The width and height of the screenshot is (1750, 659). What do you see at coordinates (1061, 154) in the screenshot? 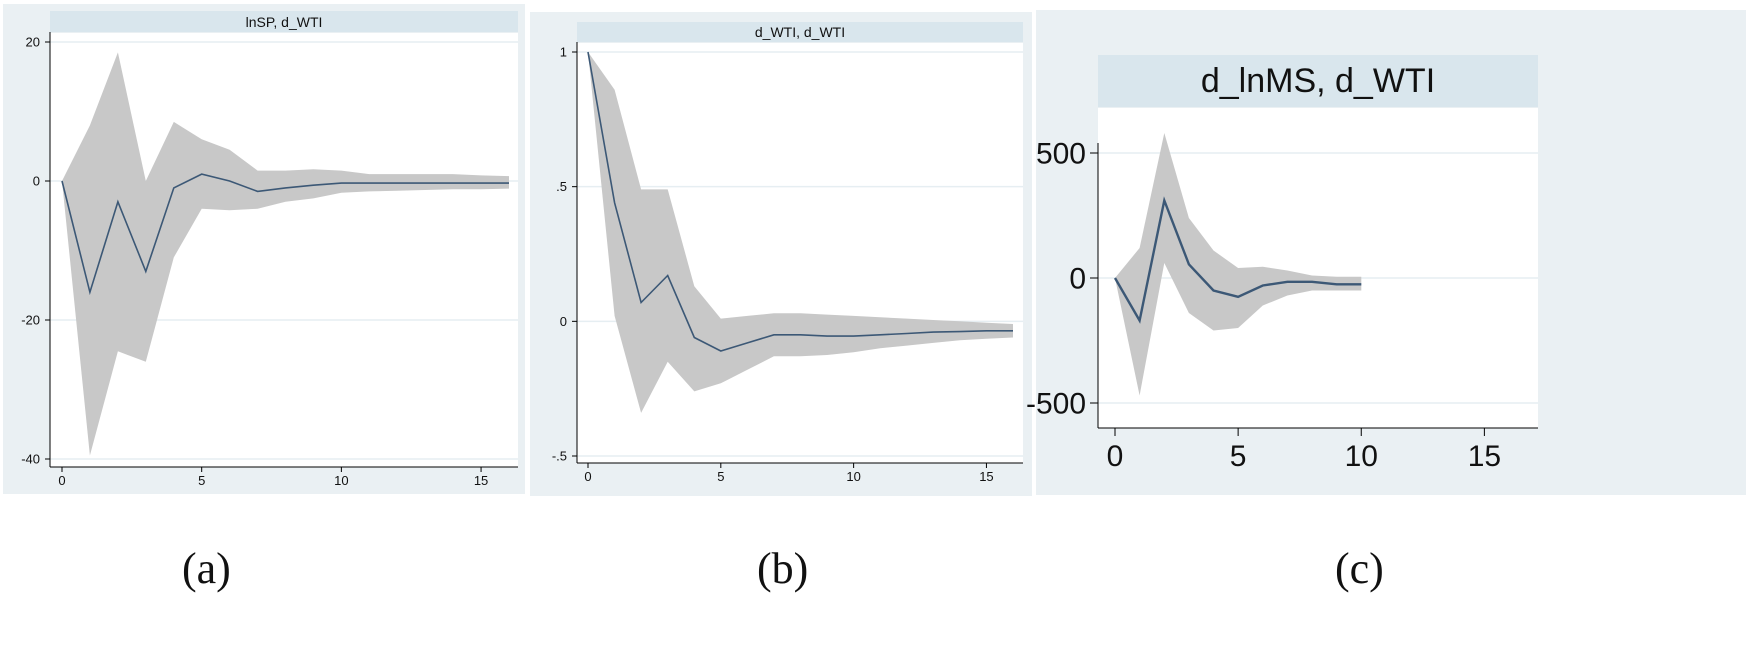
I see `y-tick-label: 500` at bounding box center [1061, 154].